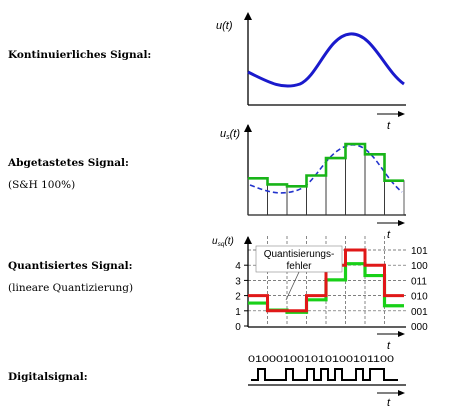  Describe the element at coordinates (299, 254) in the screenshot. I see `quantization-error-line1: Quantisierungs-` at that location.